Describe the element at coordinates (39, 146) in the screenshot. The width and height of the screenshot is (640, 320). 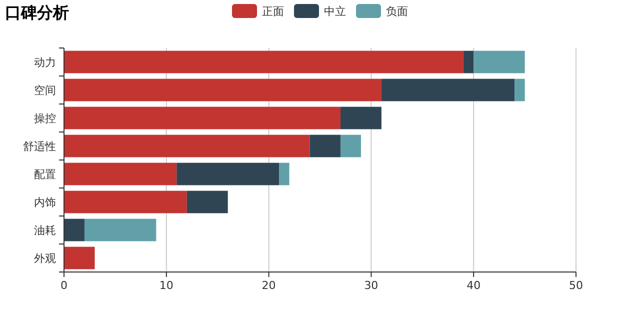
I see `y-tick-label: 舒适性` at that location.